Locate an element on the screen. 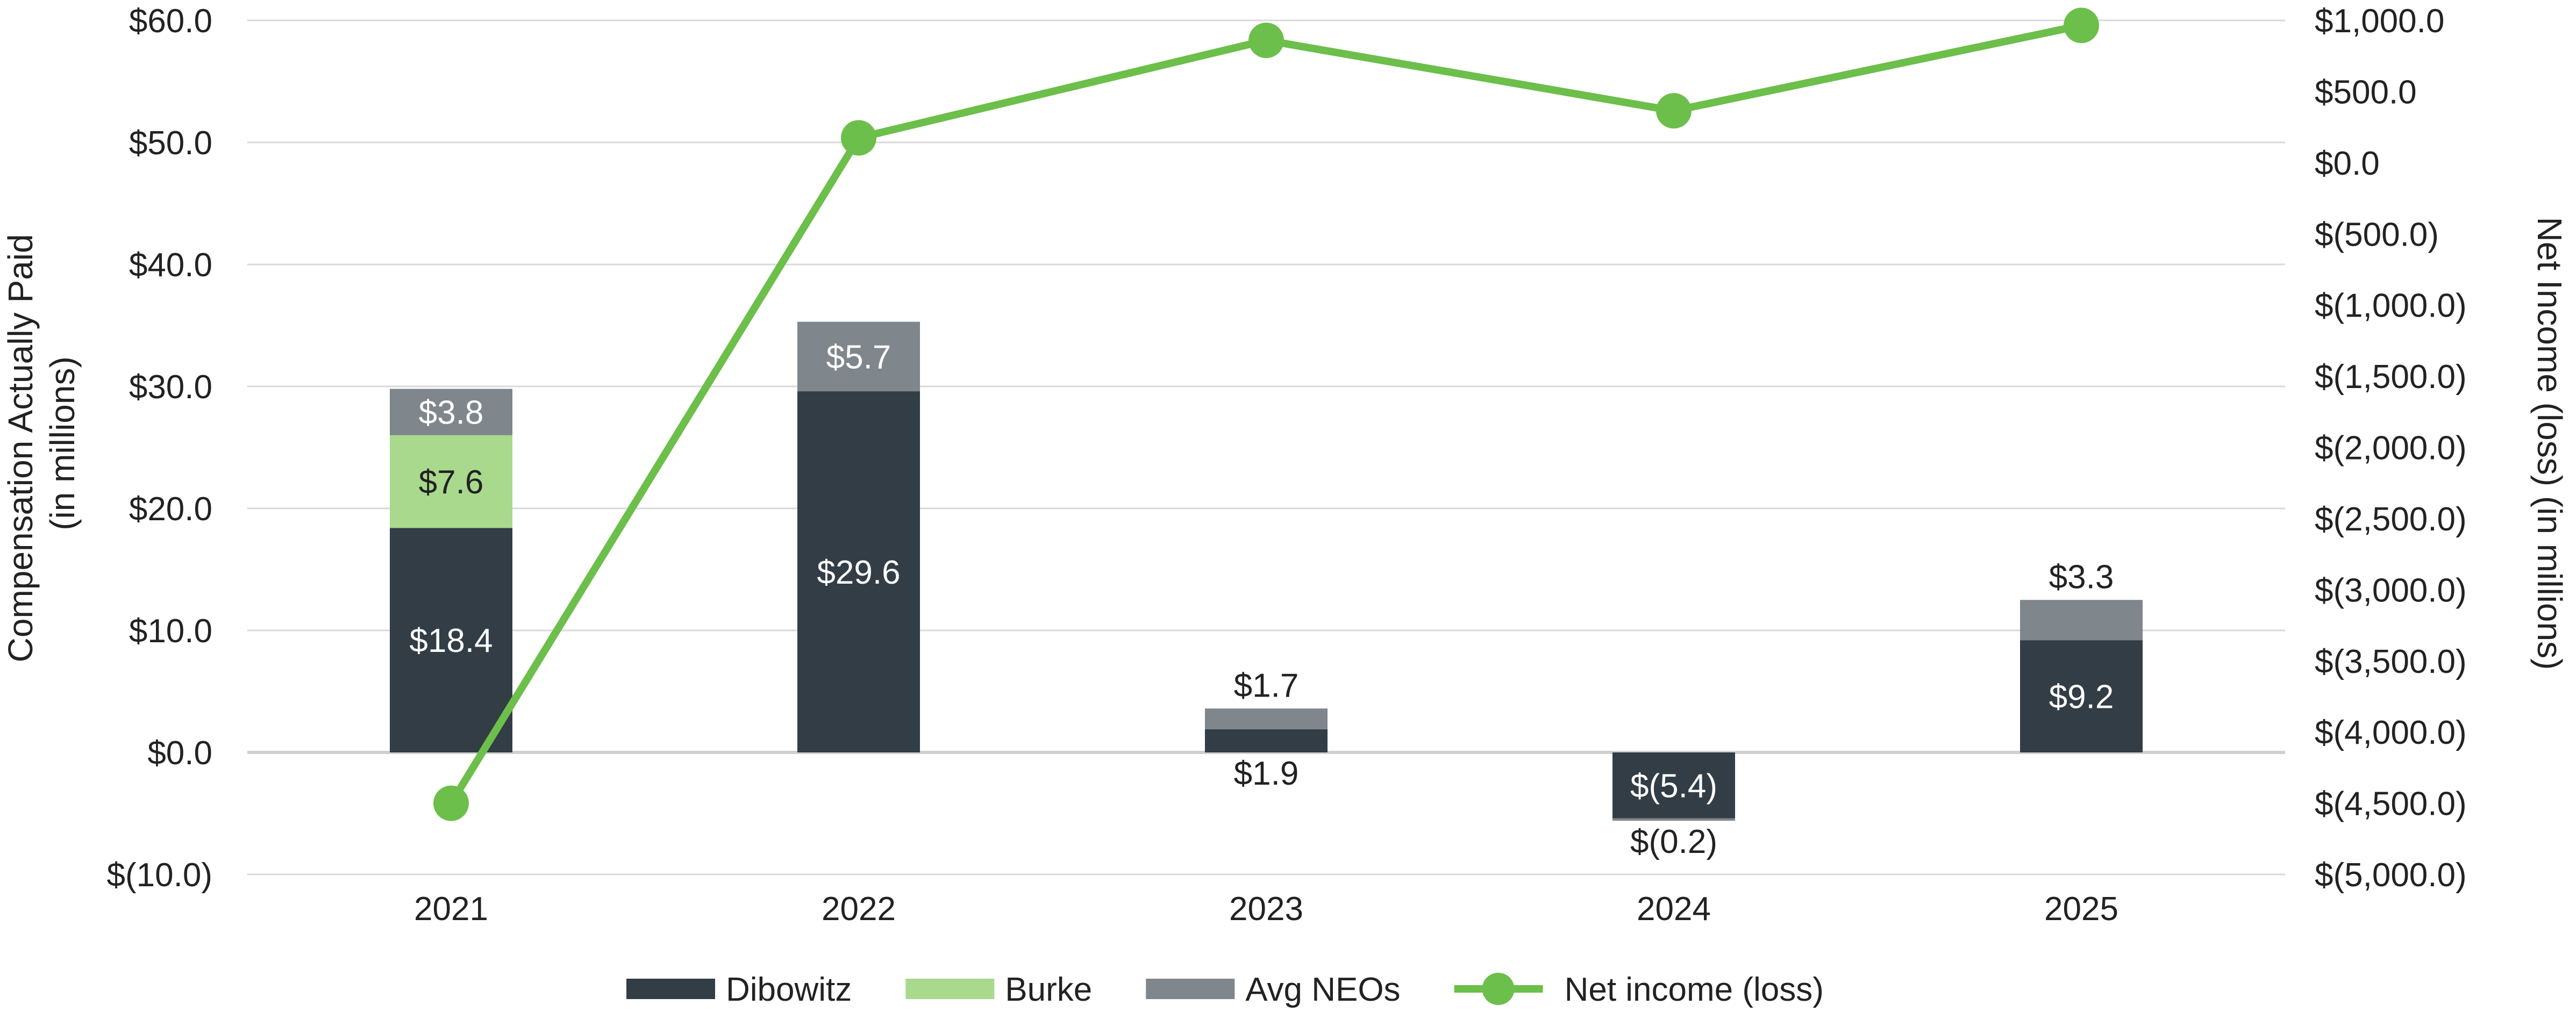  left-axis-title: Compensation Actually Paid (in millions) is located at coordinates (41, 444).